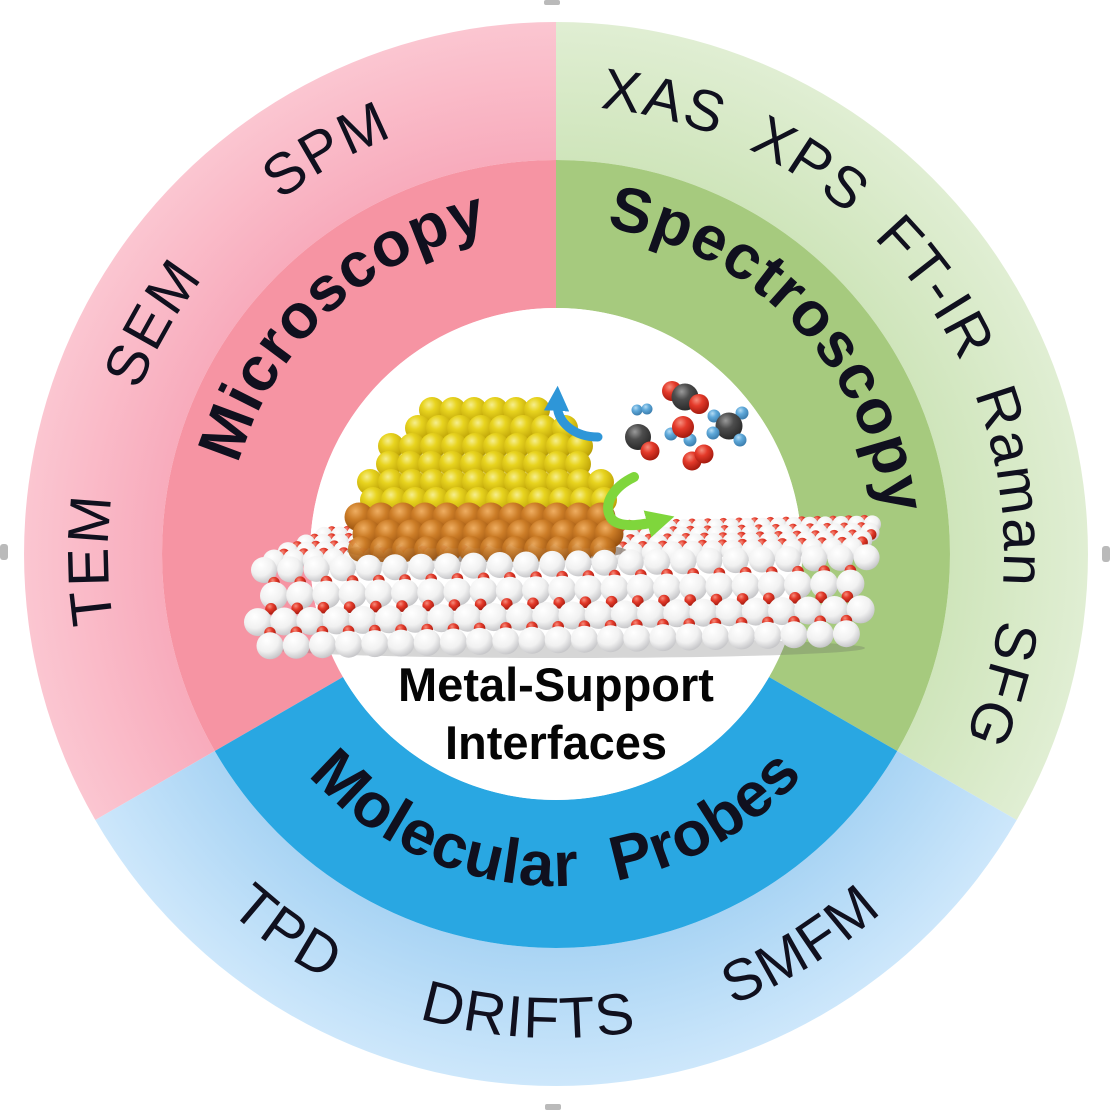  Describe the element at coordinates (573, 413) in the screenshot. I see `desorption-arrow-icon` at that location.